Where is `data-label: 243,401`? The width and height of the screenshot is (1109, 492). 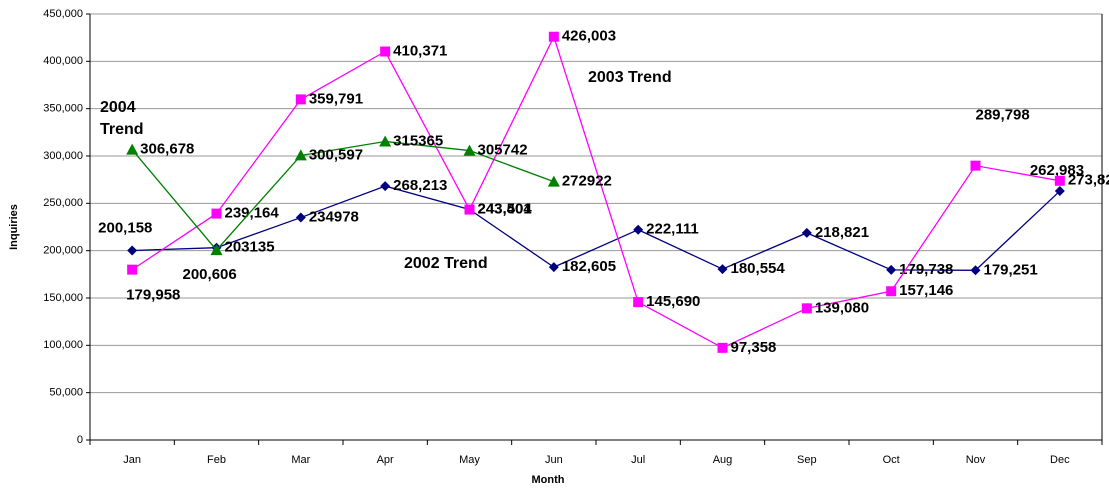
data-label: 243,401 is located at coordinates (505, 209).